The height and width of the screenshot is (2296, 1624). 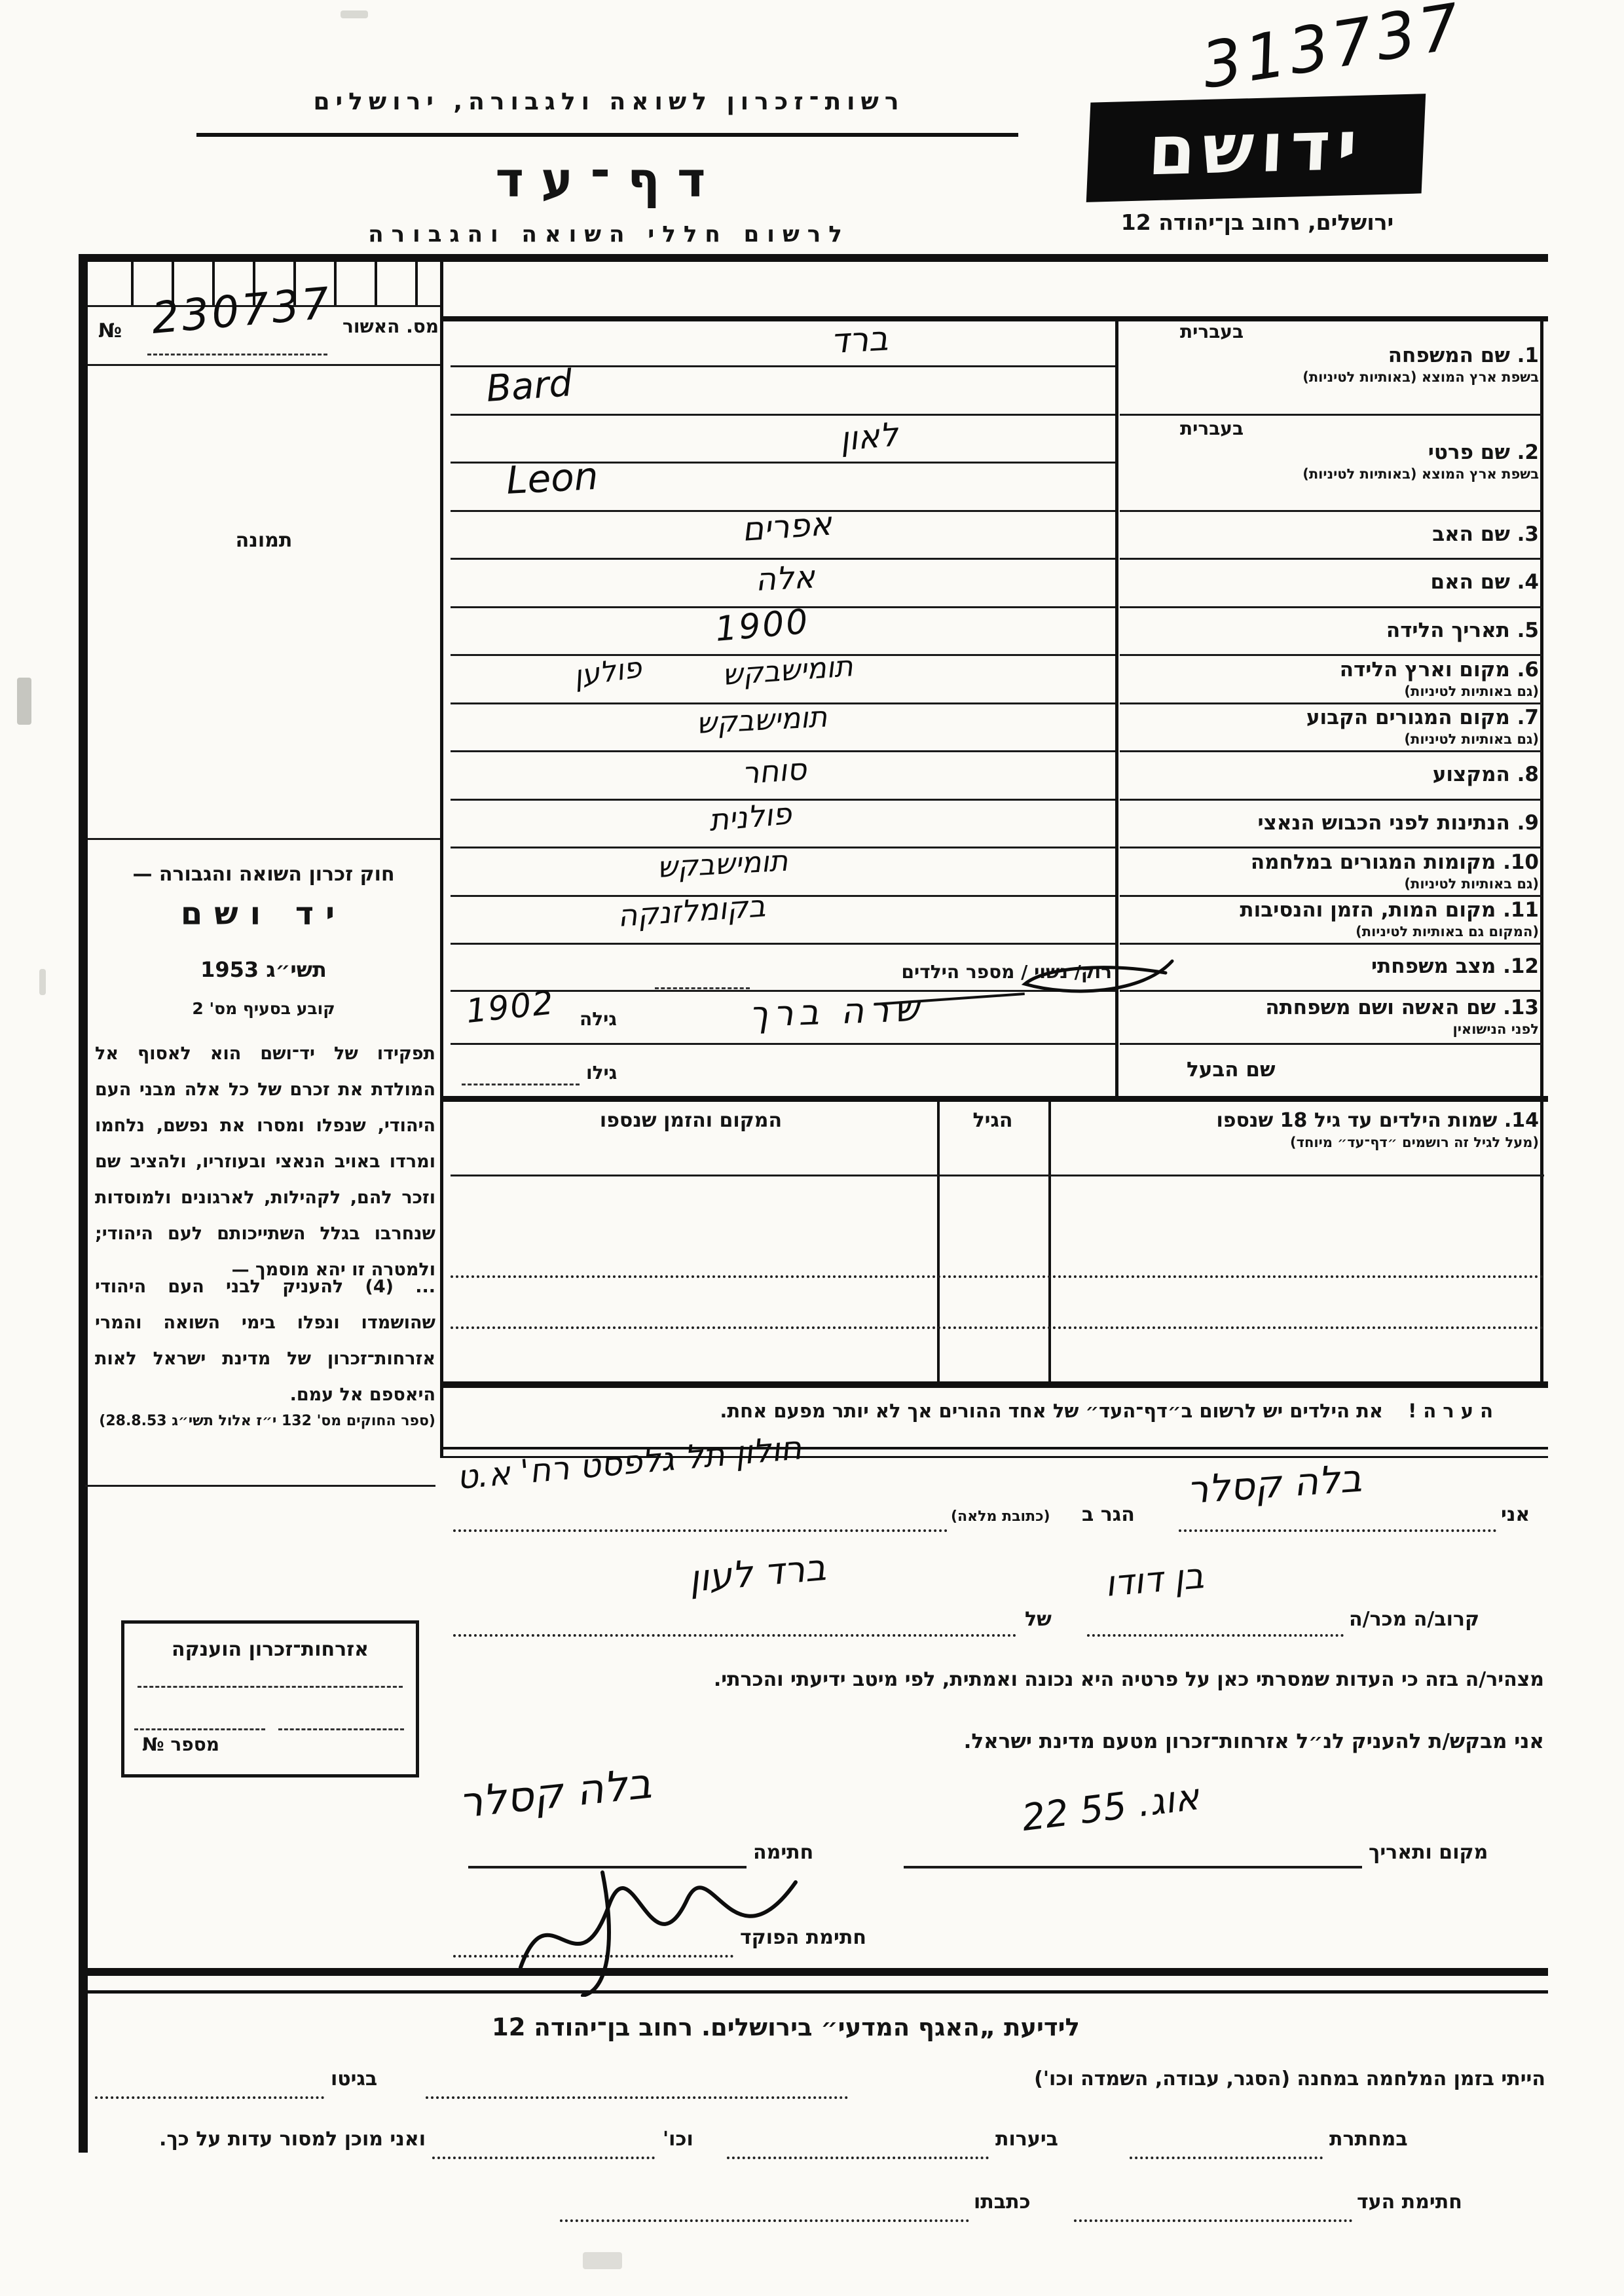 What do you see at coordinates (1484, 582) in the screenshot?
I see `field-4-title: 4. שם האם` at bounding box center [1484, 582].